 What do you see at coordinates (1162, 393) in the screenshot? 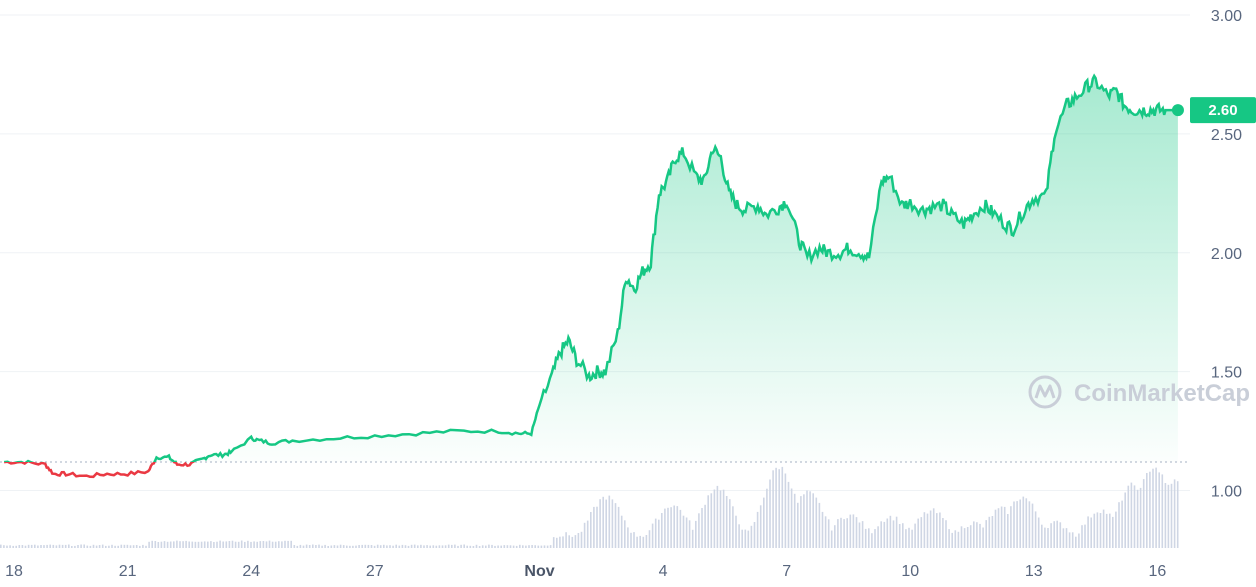
I see `watermark-text: CoinMarketCap` at bounding box center [1162, 393].